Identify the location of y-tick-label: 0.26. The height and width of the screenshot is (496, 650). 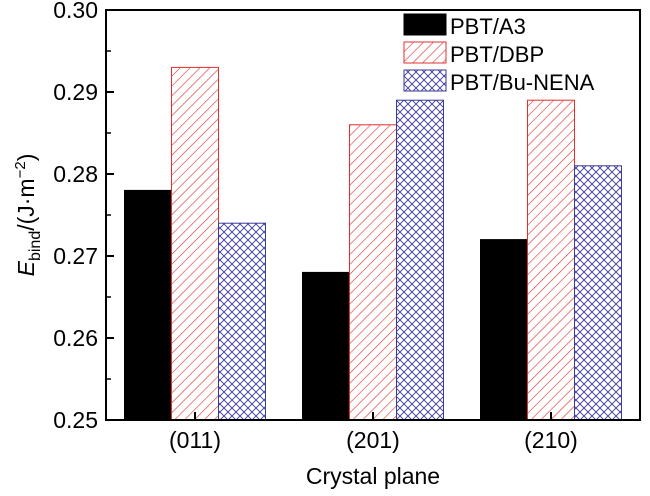
(75, 338).